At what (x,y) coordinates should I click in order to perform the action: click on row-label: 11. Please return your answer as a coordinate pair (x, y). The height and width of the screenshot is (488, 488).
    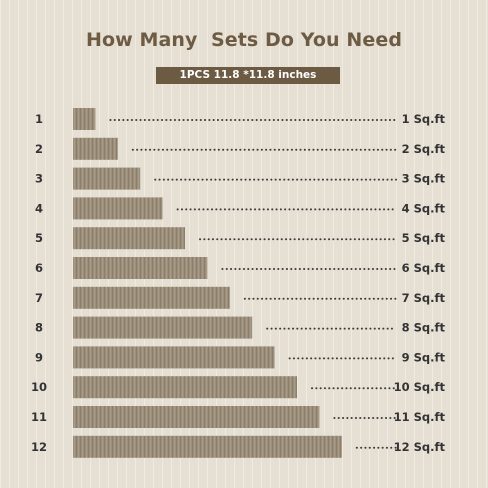
    Looking at the image, I should click on (39, 417).